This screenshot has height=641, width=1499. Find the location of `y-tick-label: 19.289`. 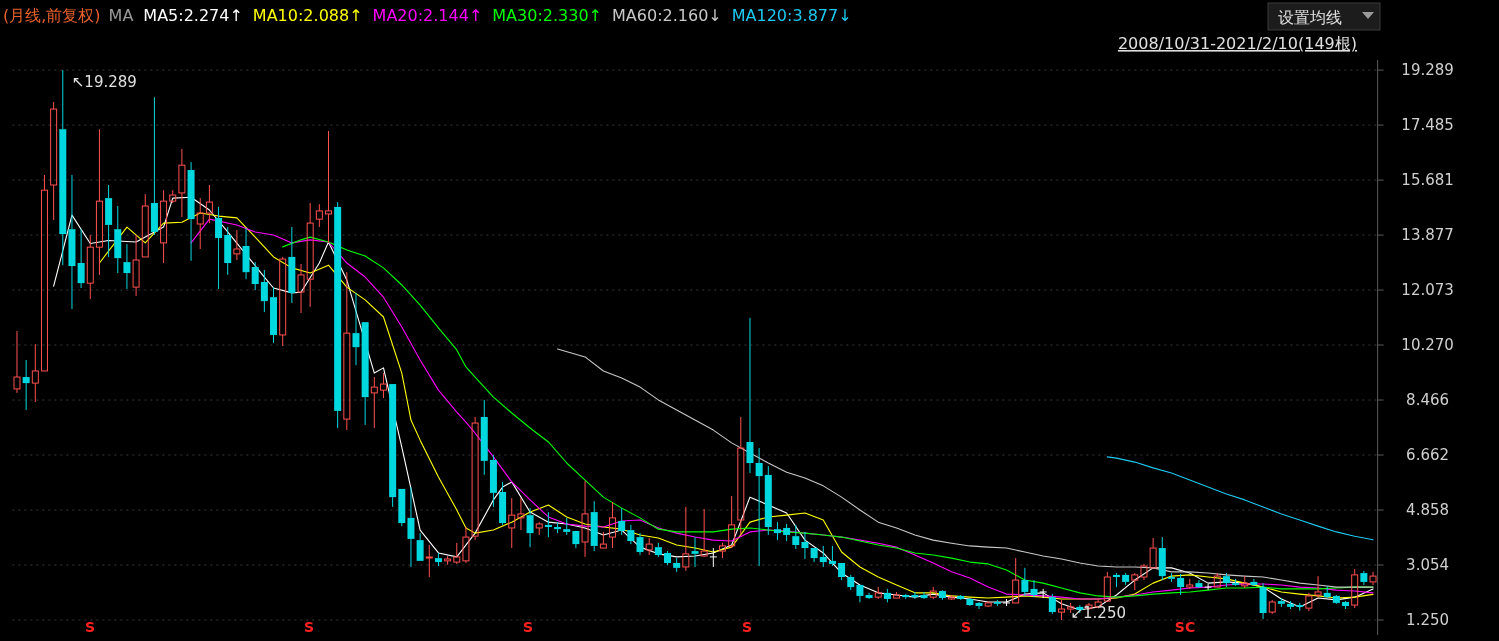

y-tick-label: 19.289 is located at coordinates (1427, 70).